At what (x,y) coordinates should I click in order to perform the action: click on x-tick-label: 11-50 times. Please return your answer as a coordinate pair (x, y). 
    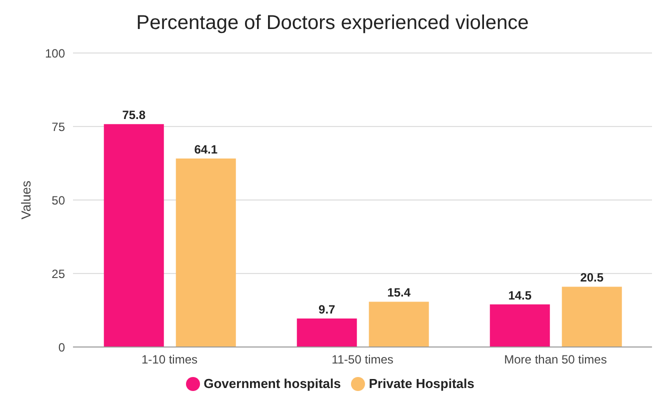
    Looking at the image, I should click on (363, 359).